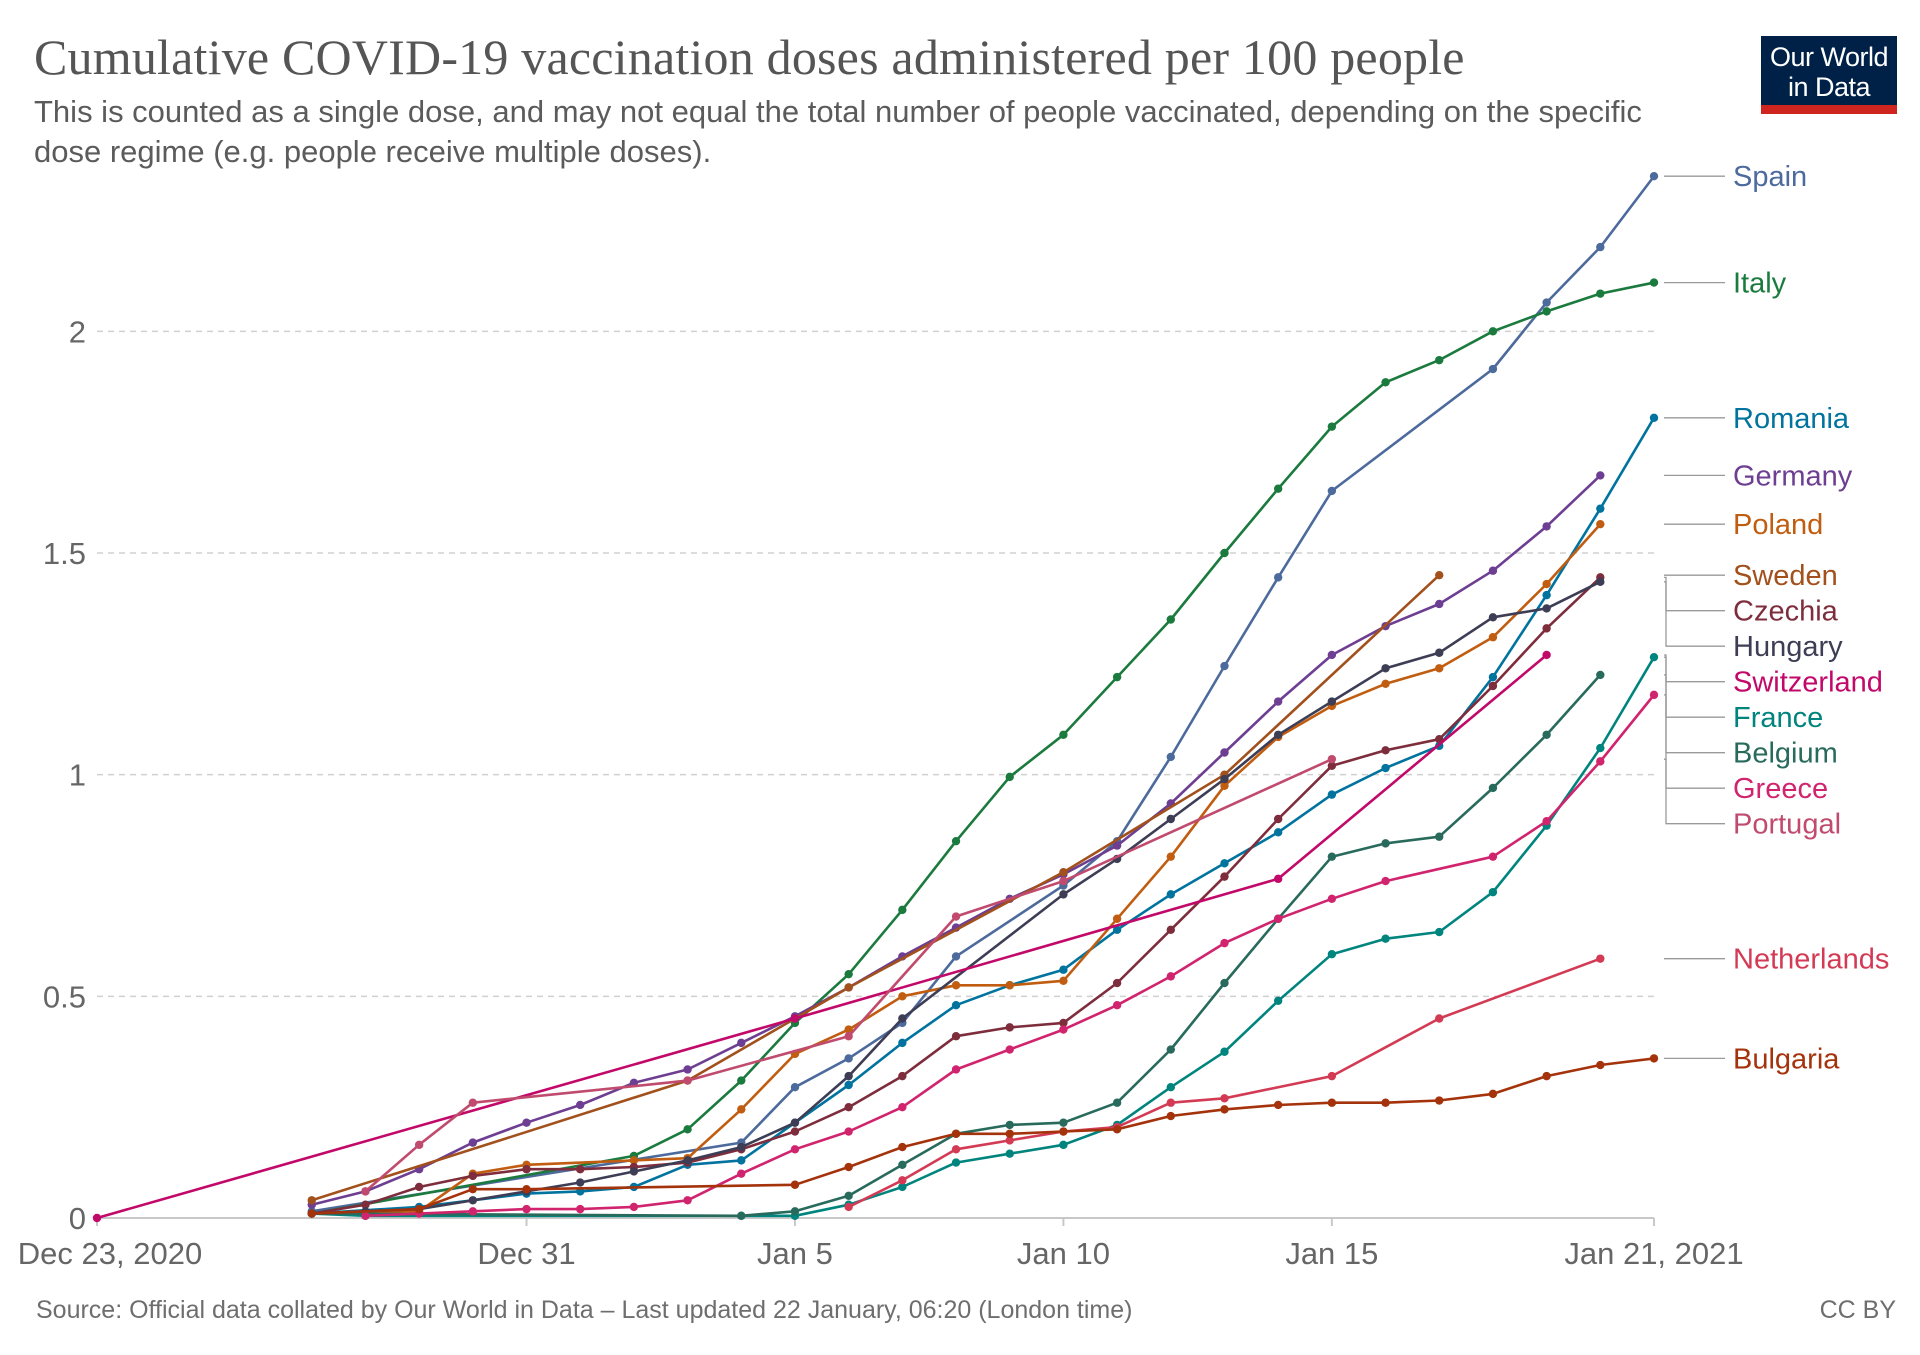 This screenshot has width=1920, height=1355. What do you see at coordinates (1785, 576) in the screenshot?
I see `legend-label-sweden: Sweden` at bounding box center [1785, 576].